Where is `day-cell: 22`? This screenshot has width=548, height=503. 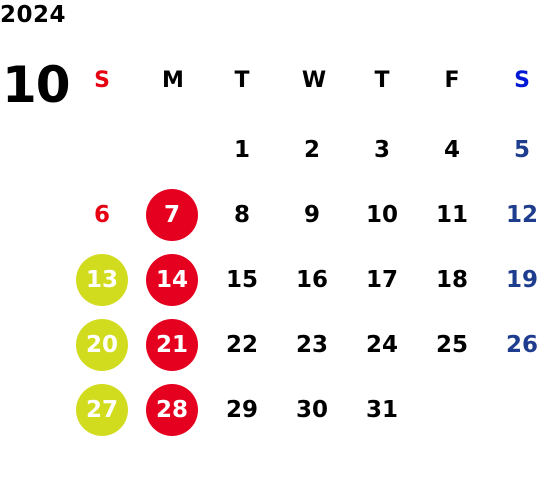 day-cell: 22 is located at coordinates (241, 345).